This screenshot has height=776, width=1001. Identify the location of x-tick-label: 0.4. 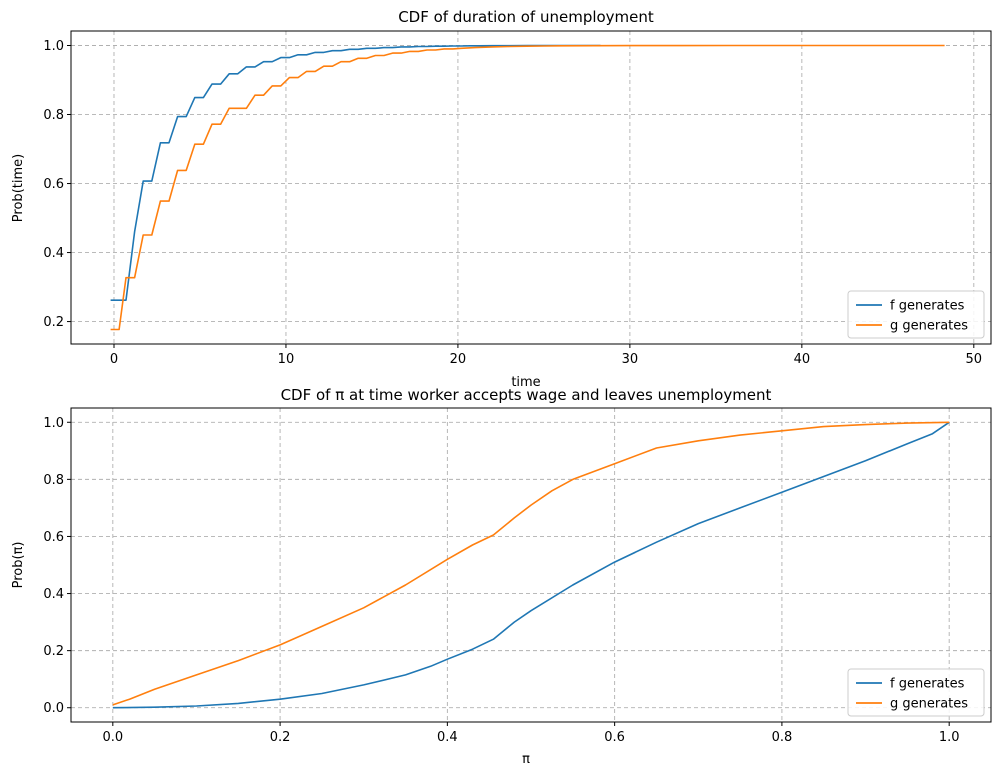
(447, 737).